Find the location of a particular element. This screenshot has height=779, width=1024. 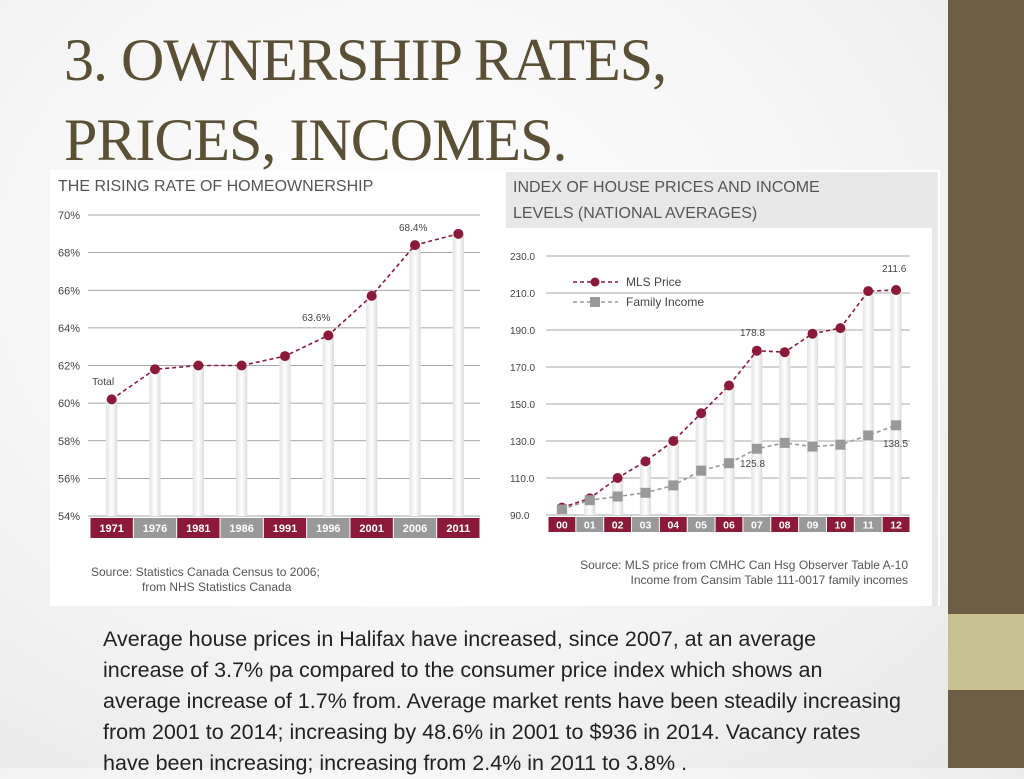

legend-income-label: Family Income is located at coordinates (665, 302).